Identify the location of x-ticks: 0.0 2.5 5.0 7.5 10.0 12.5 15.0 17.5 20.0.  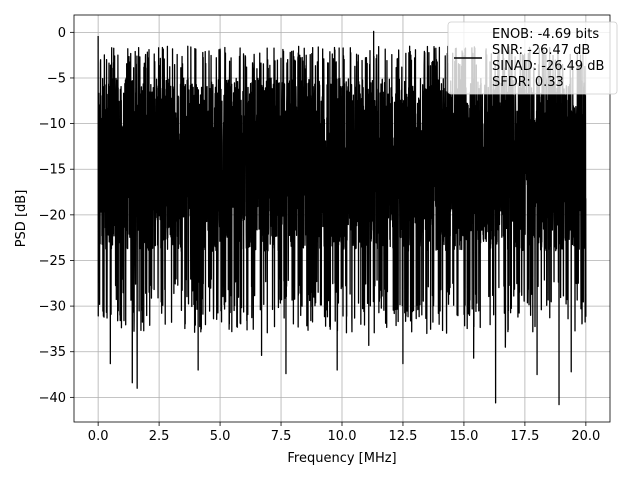
(344, 433).